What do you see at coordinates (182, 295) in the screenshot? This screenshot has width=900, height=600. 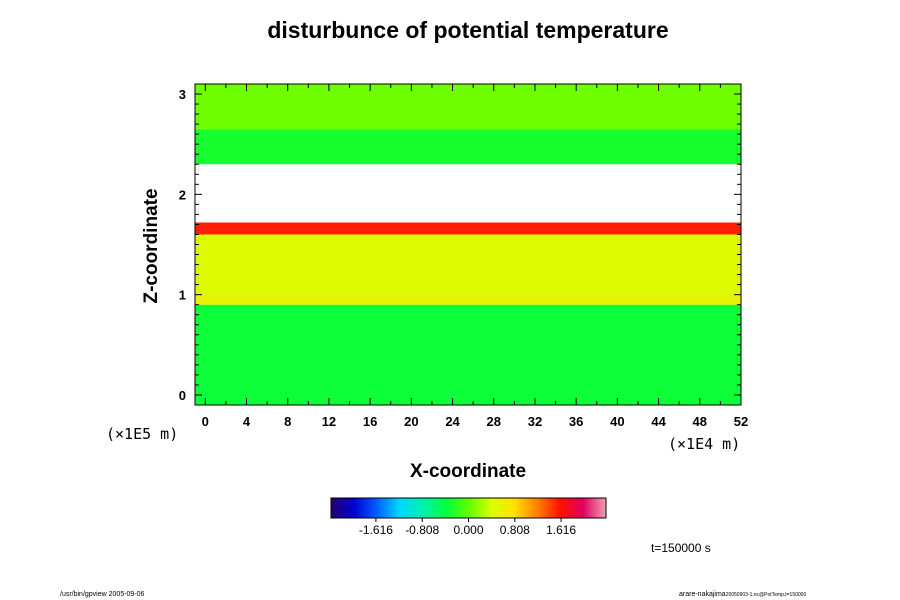 I see `y-tick-label: 1` at bounding box center [182, 295].